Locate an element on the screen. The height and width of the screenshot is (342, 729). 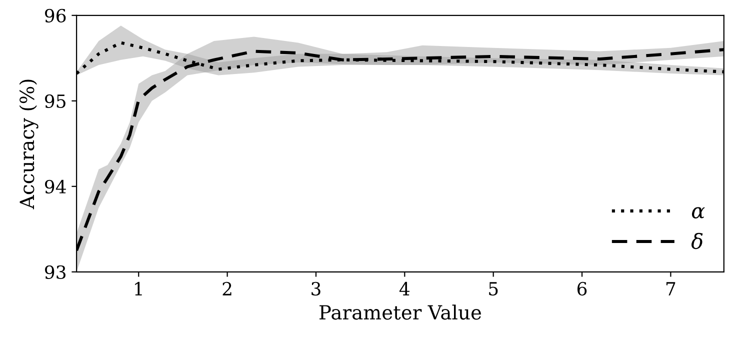
x-tick-label: 4 is located at coordinates (404, 289).